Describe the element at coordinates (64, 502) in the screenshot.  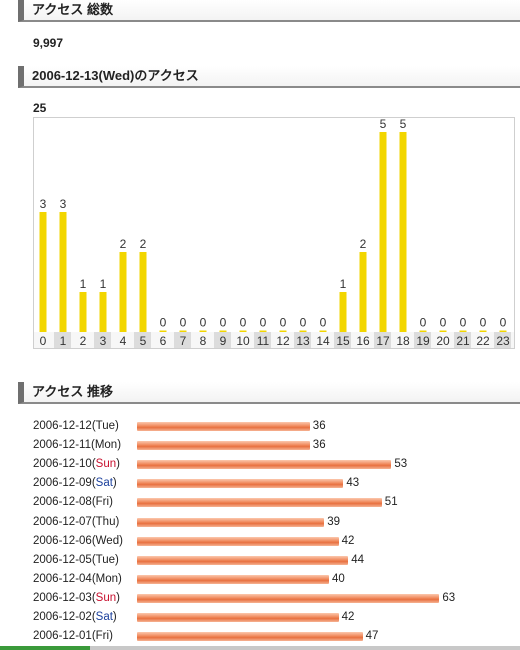
I see `trend-date: 2006-12-08(` at that location.